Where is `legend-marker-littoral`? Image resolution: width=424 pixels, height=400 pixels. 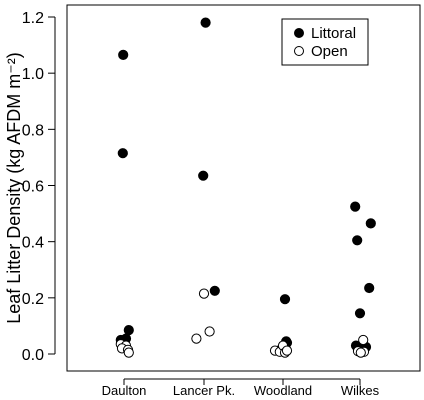
legend-marker-littoral is located at coordinates (299, 33).